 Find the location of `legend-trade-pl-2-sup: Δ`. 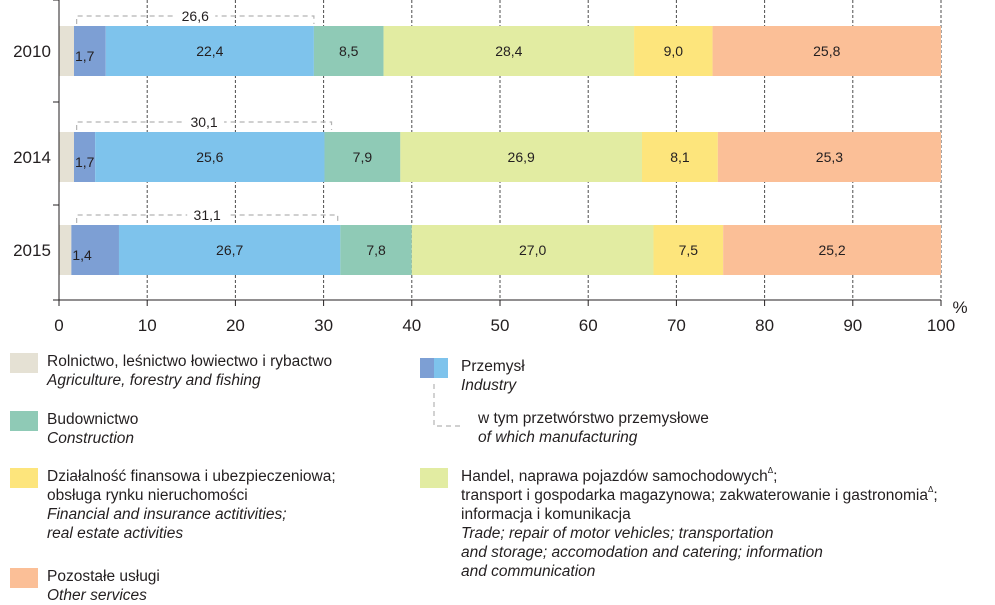

legend-trade-pl-2-sup: Δ is located at coordinates (930, 489).